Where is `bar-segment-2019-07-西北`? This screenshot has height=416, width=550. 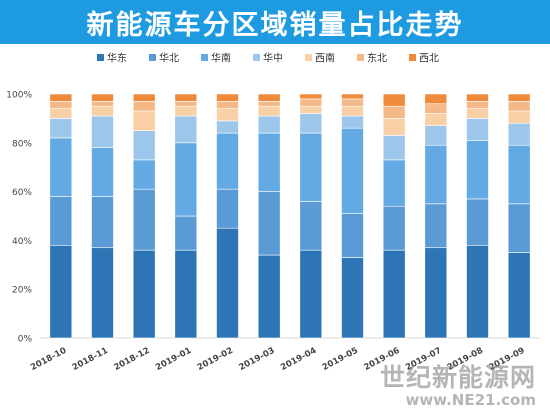 bar-segment-2019-07-西北 is located at coordinates (436, 99).